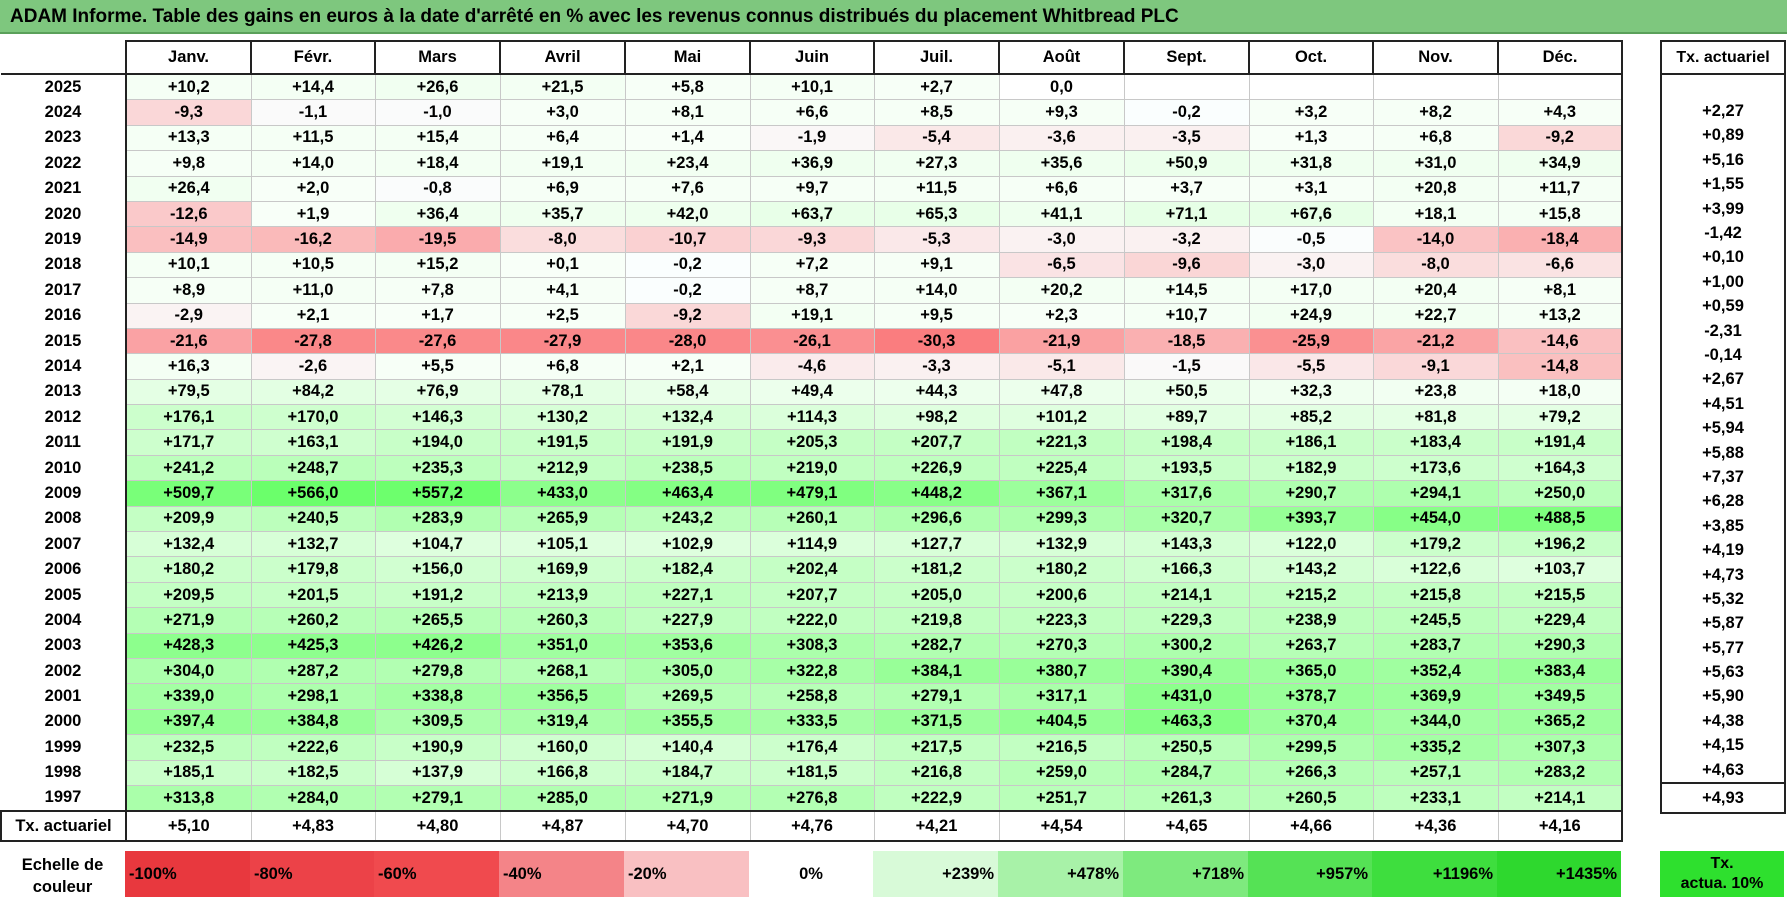 This screenshot has height=912, width=1787. Describe the element at coordinates (1435, 645) in the screenshot. I see `gain-cell: +283,7` at that location.